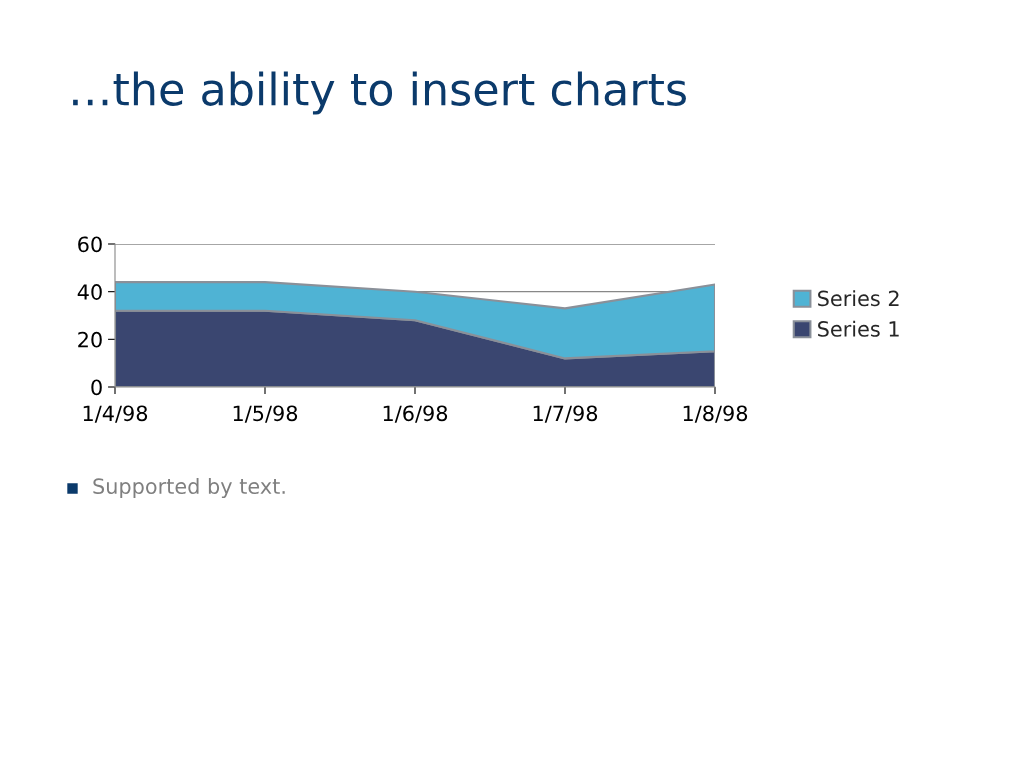 The height and width of the screenshot is (768, 1024). What do you see at coordinates (90, 244) in the screenshot?
I see `y-tick-label: 60` at bounding box center [90, 244].